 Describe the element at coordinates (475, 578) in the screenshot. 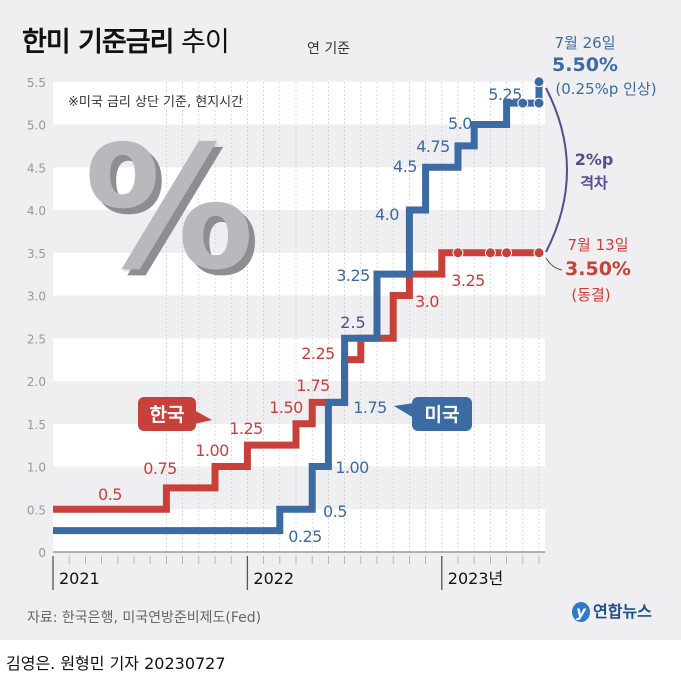

I see `x-tick-label: 2023년` at that location.